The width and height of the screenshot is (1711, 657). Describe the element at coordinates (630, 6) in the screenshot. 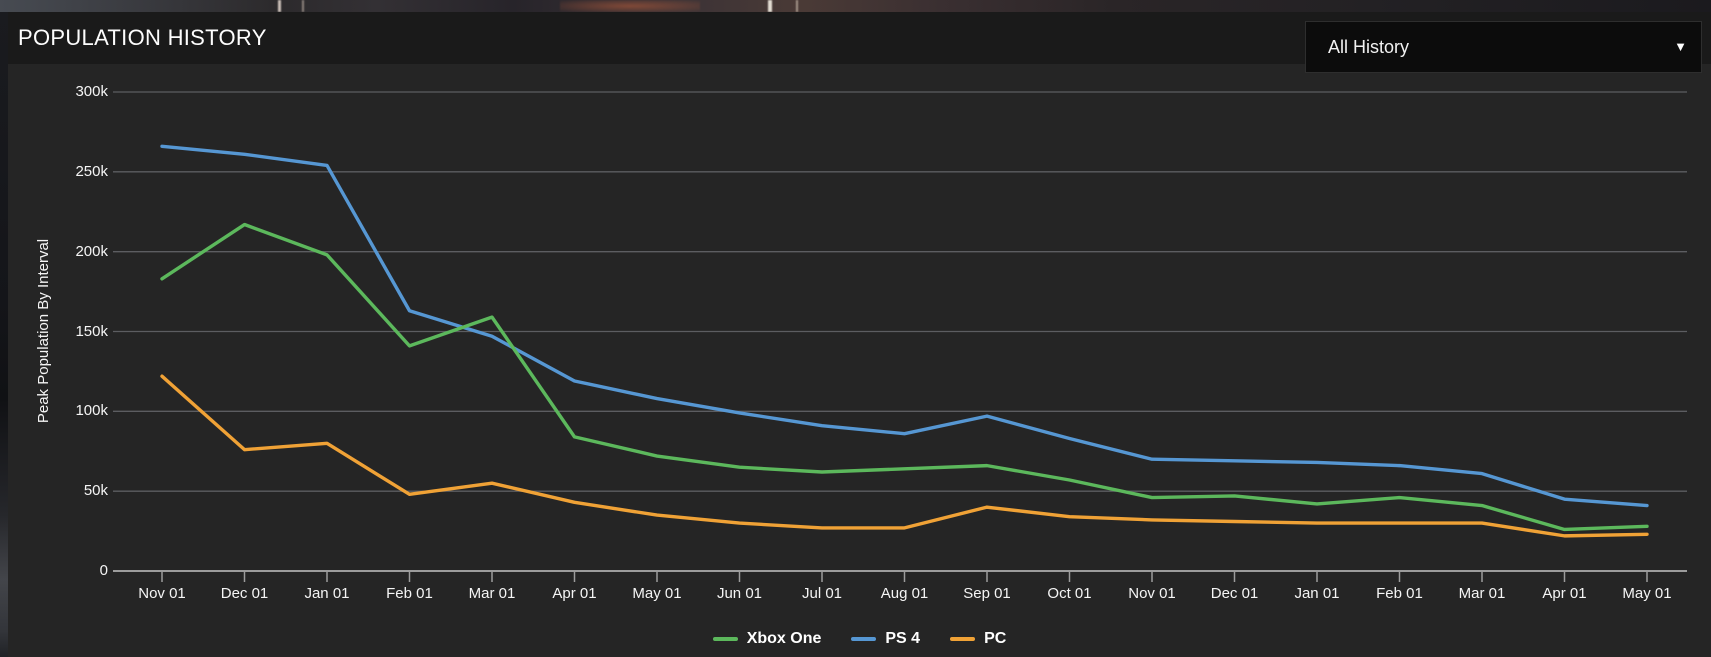

I see `photo-glow` at that location.